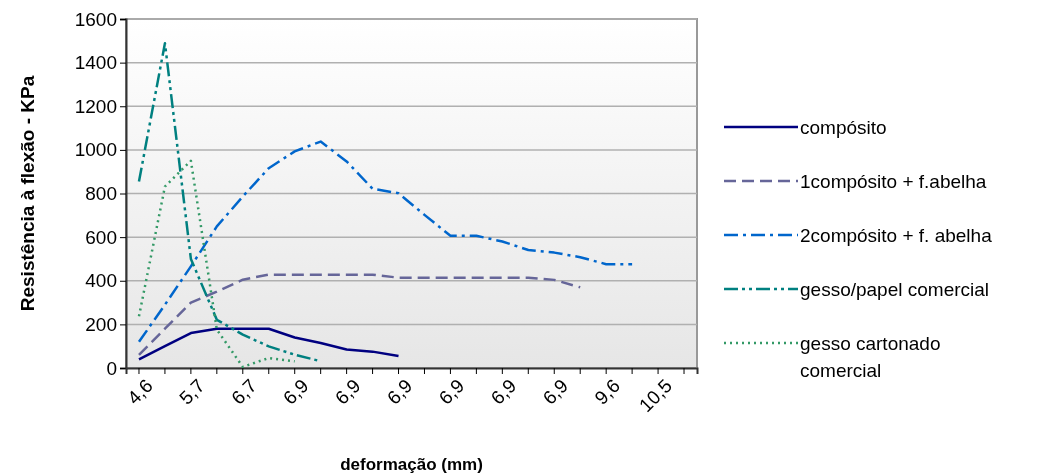 This screenshot has height=475, width=1050. Describe the element at coordinates (192, 392) in the screenshot. I see `x-tick-label: 5,7` at that location.